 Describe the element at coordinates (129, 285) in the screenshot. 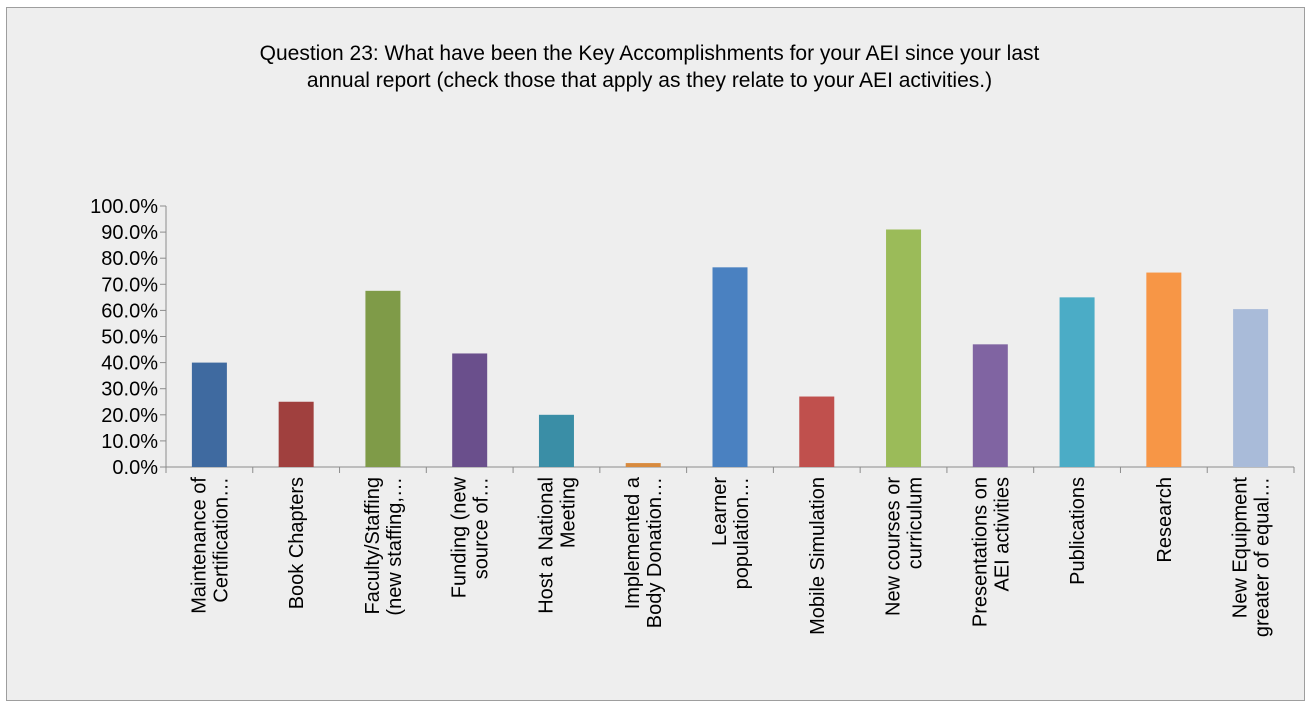

I see `y-tick-label: 70.0%` at that location.